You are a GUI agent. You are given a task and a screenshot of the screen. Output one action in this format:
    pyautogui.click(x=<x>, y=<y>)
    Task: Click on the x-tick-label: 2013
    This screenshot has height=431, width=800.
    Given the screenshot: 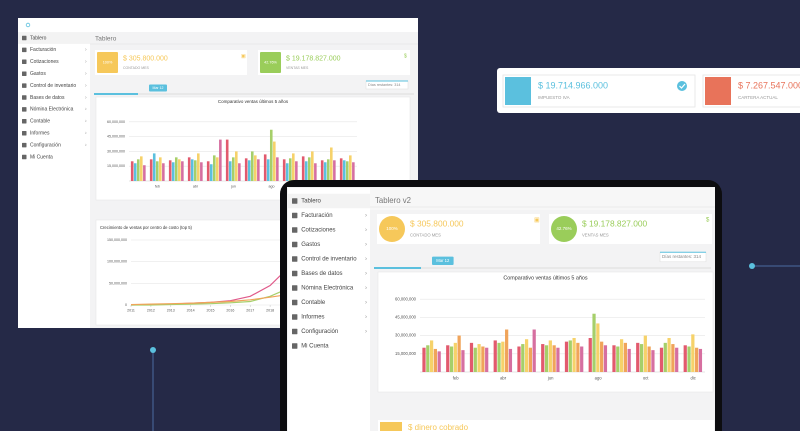 What is the action you would take?
    pyautogui.click(x=171, y=311)
    